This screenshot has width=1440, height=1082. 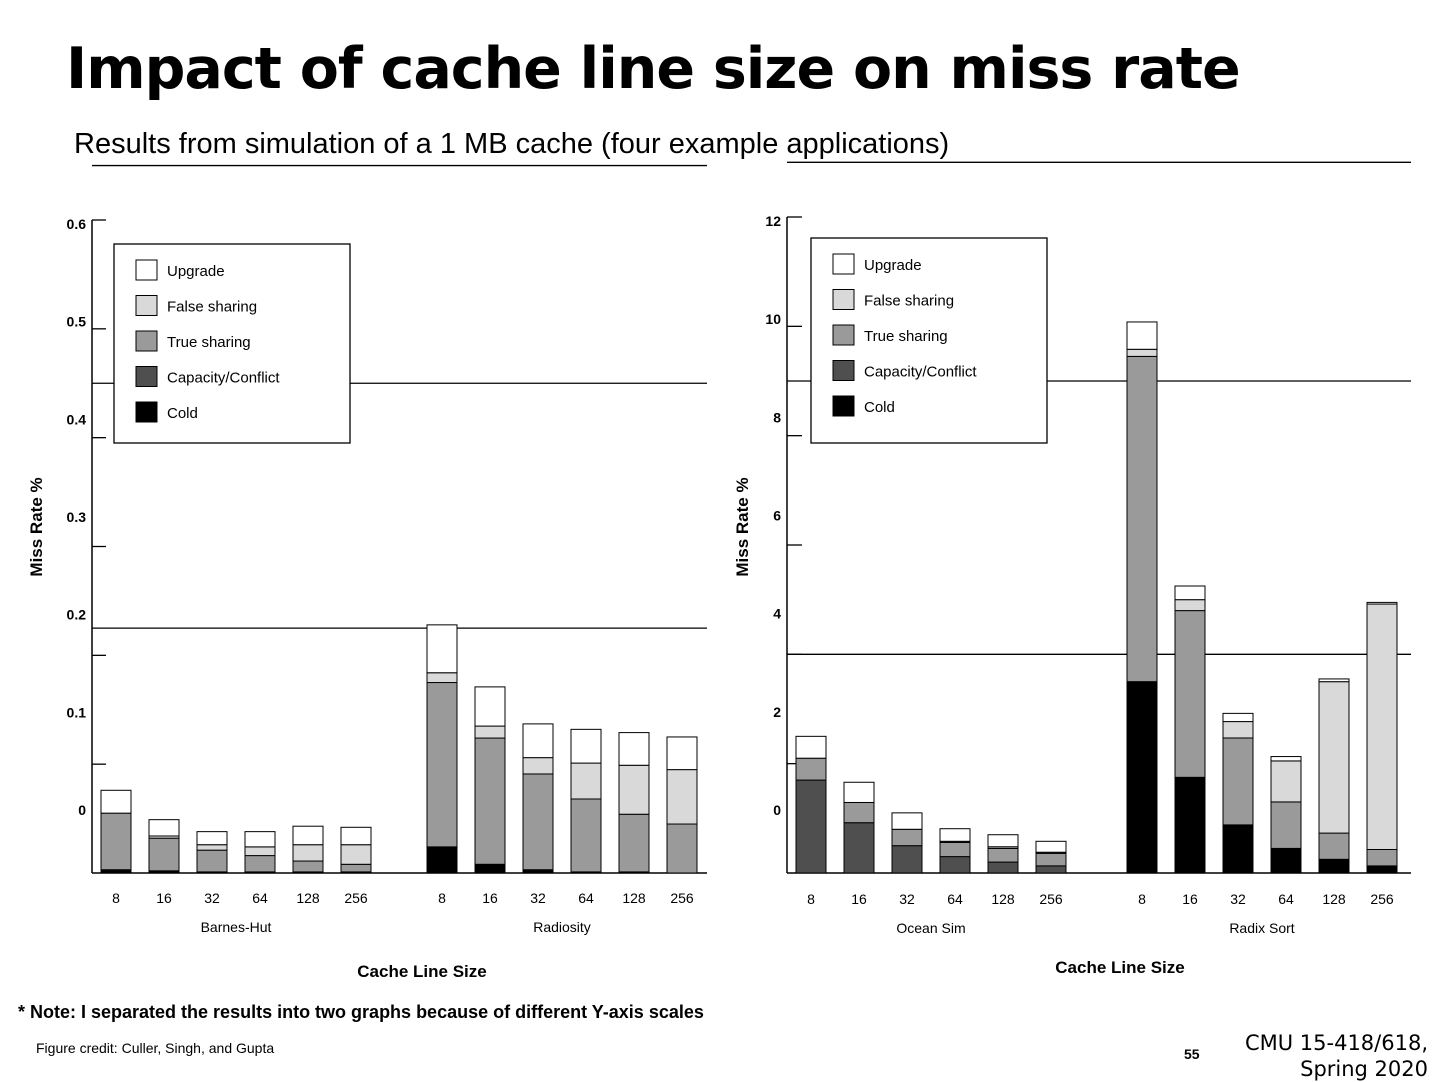 I want to click on bar-radix-sort-256-upgrade, so click(x=1382, y=603).